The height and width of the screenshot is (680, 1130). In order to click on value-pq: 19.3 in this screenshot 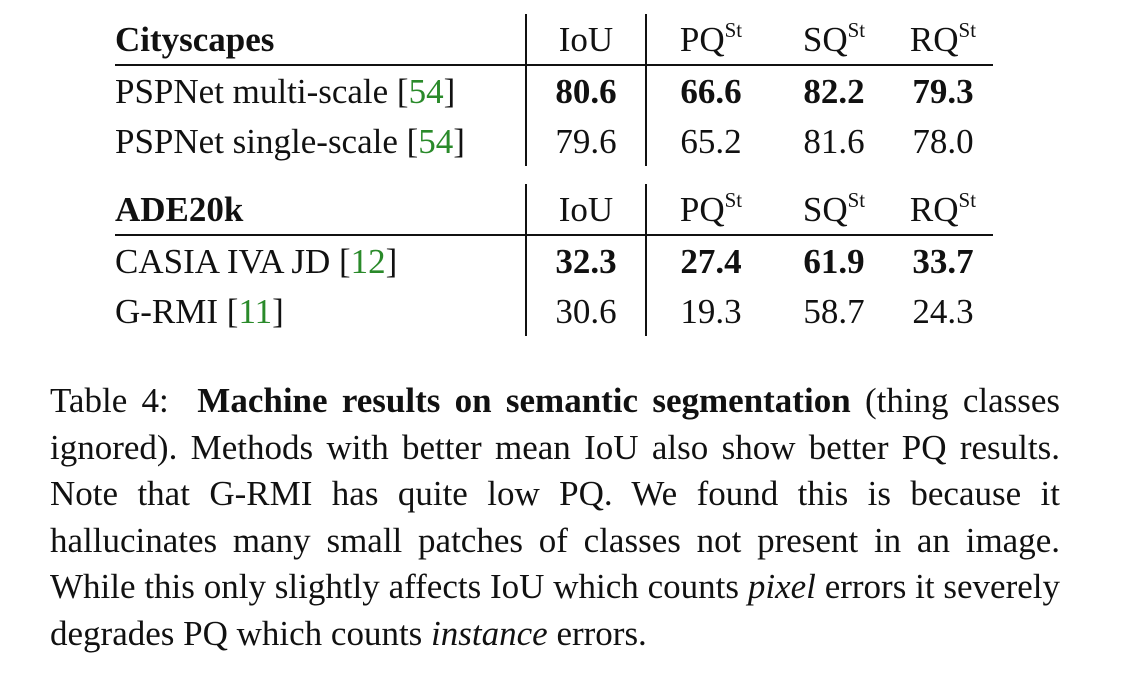, I will do `click(711, 311)`.